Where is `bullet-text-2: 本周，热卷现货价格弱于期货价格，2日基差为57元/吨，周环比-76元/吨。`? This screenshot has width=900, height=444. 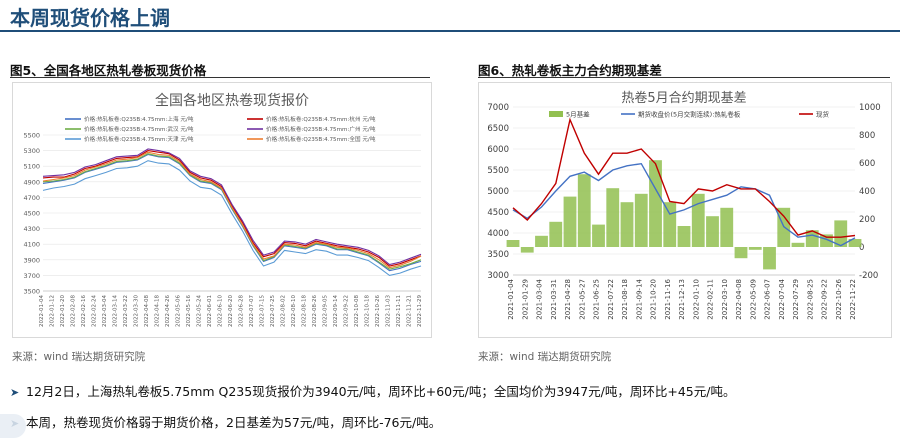
bullet-text-2: 本周，热卷现货价格弱于期货价格，2日基差为57元/吨，周环比-76元/吨。 is located at coordinates (234, 422).